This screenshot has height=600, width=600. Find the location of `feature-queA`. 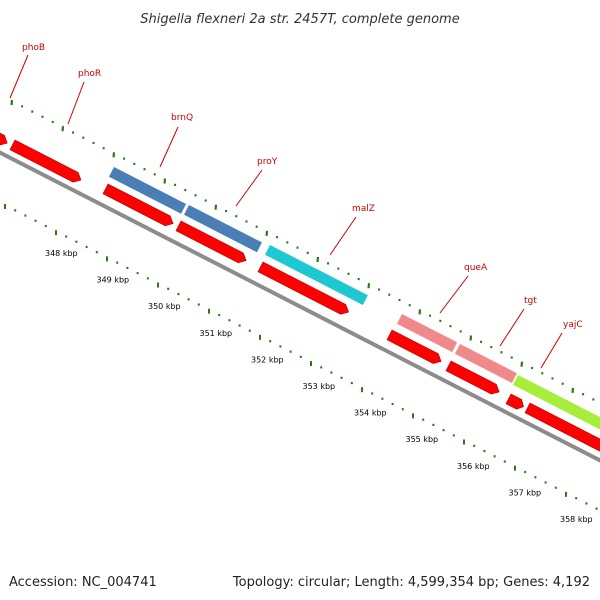

feature-queA is located at coordinates (427, 333).